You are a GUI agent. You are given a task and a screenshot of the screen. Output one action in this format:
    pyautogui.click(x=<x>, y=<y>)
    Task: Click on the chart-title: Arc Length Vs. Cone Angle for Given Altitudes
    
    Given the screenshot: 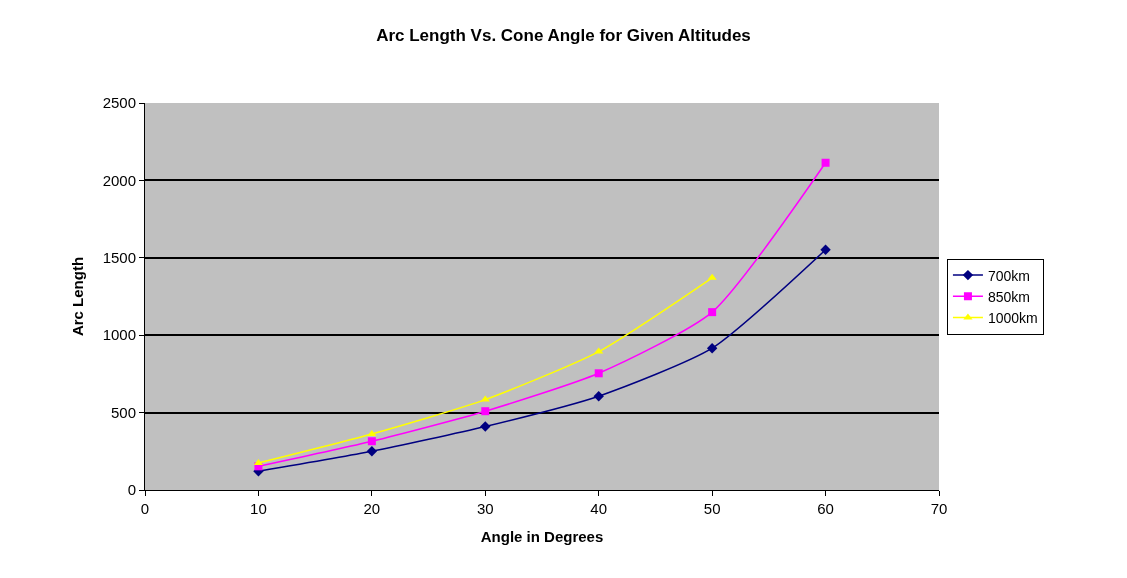 What is the action you would take?
    pyautogui.click(x=563, y=35)
    